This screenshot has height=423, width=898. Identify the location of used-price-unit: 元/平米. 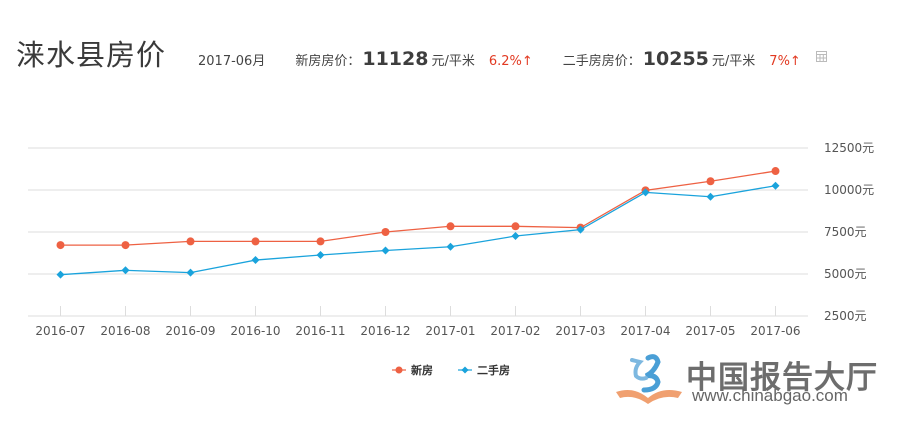
(733, 61).